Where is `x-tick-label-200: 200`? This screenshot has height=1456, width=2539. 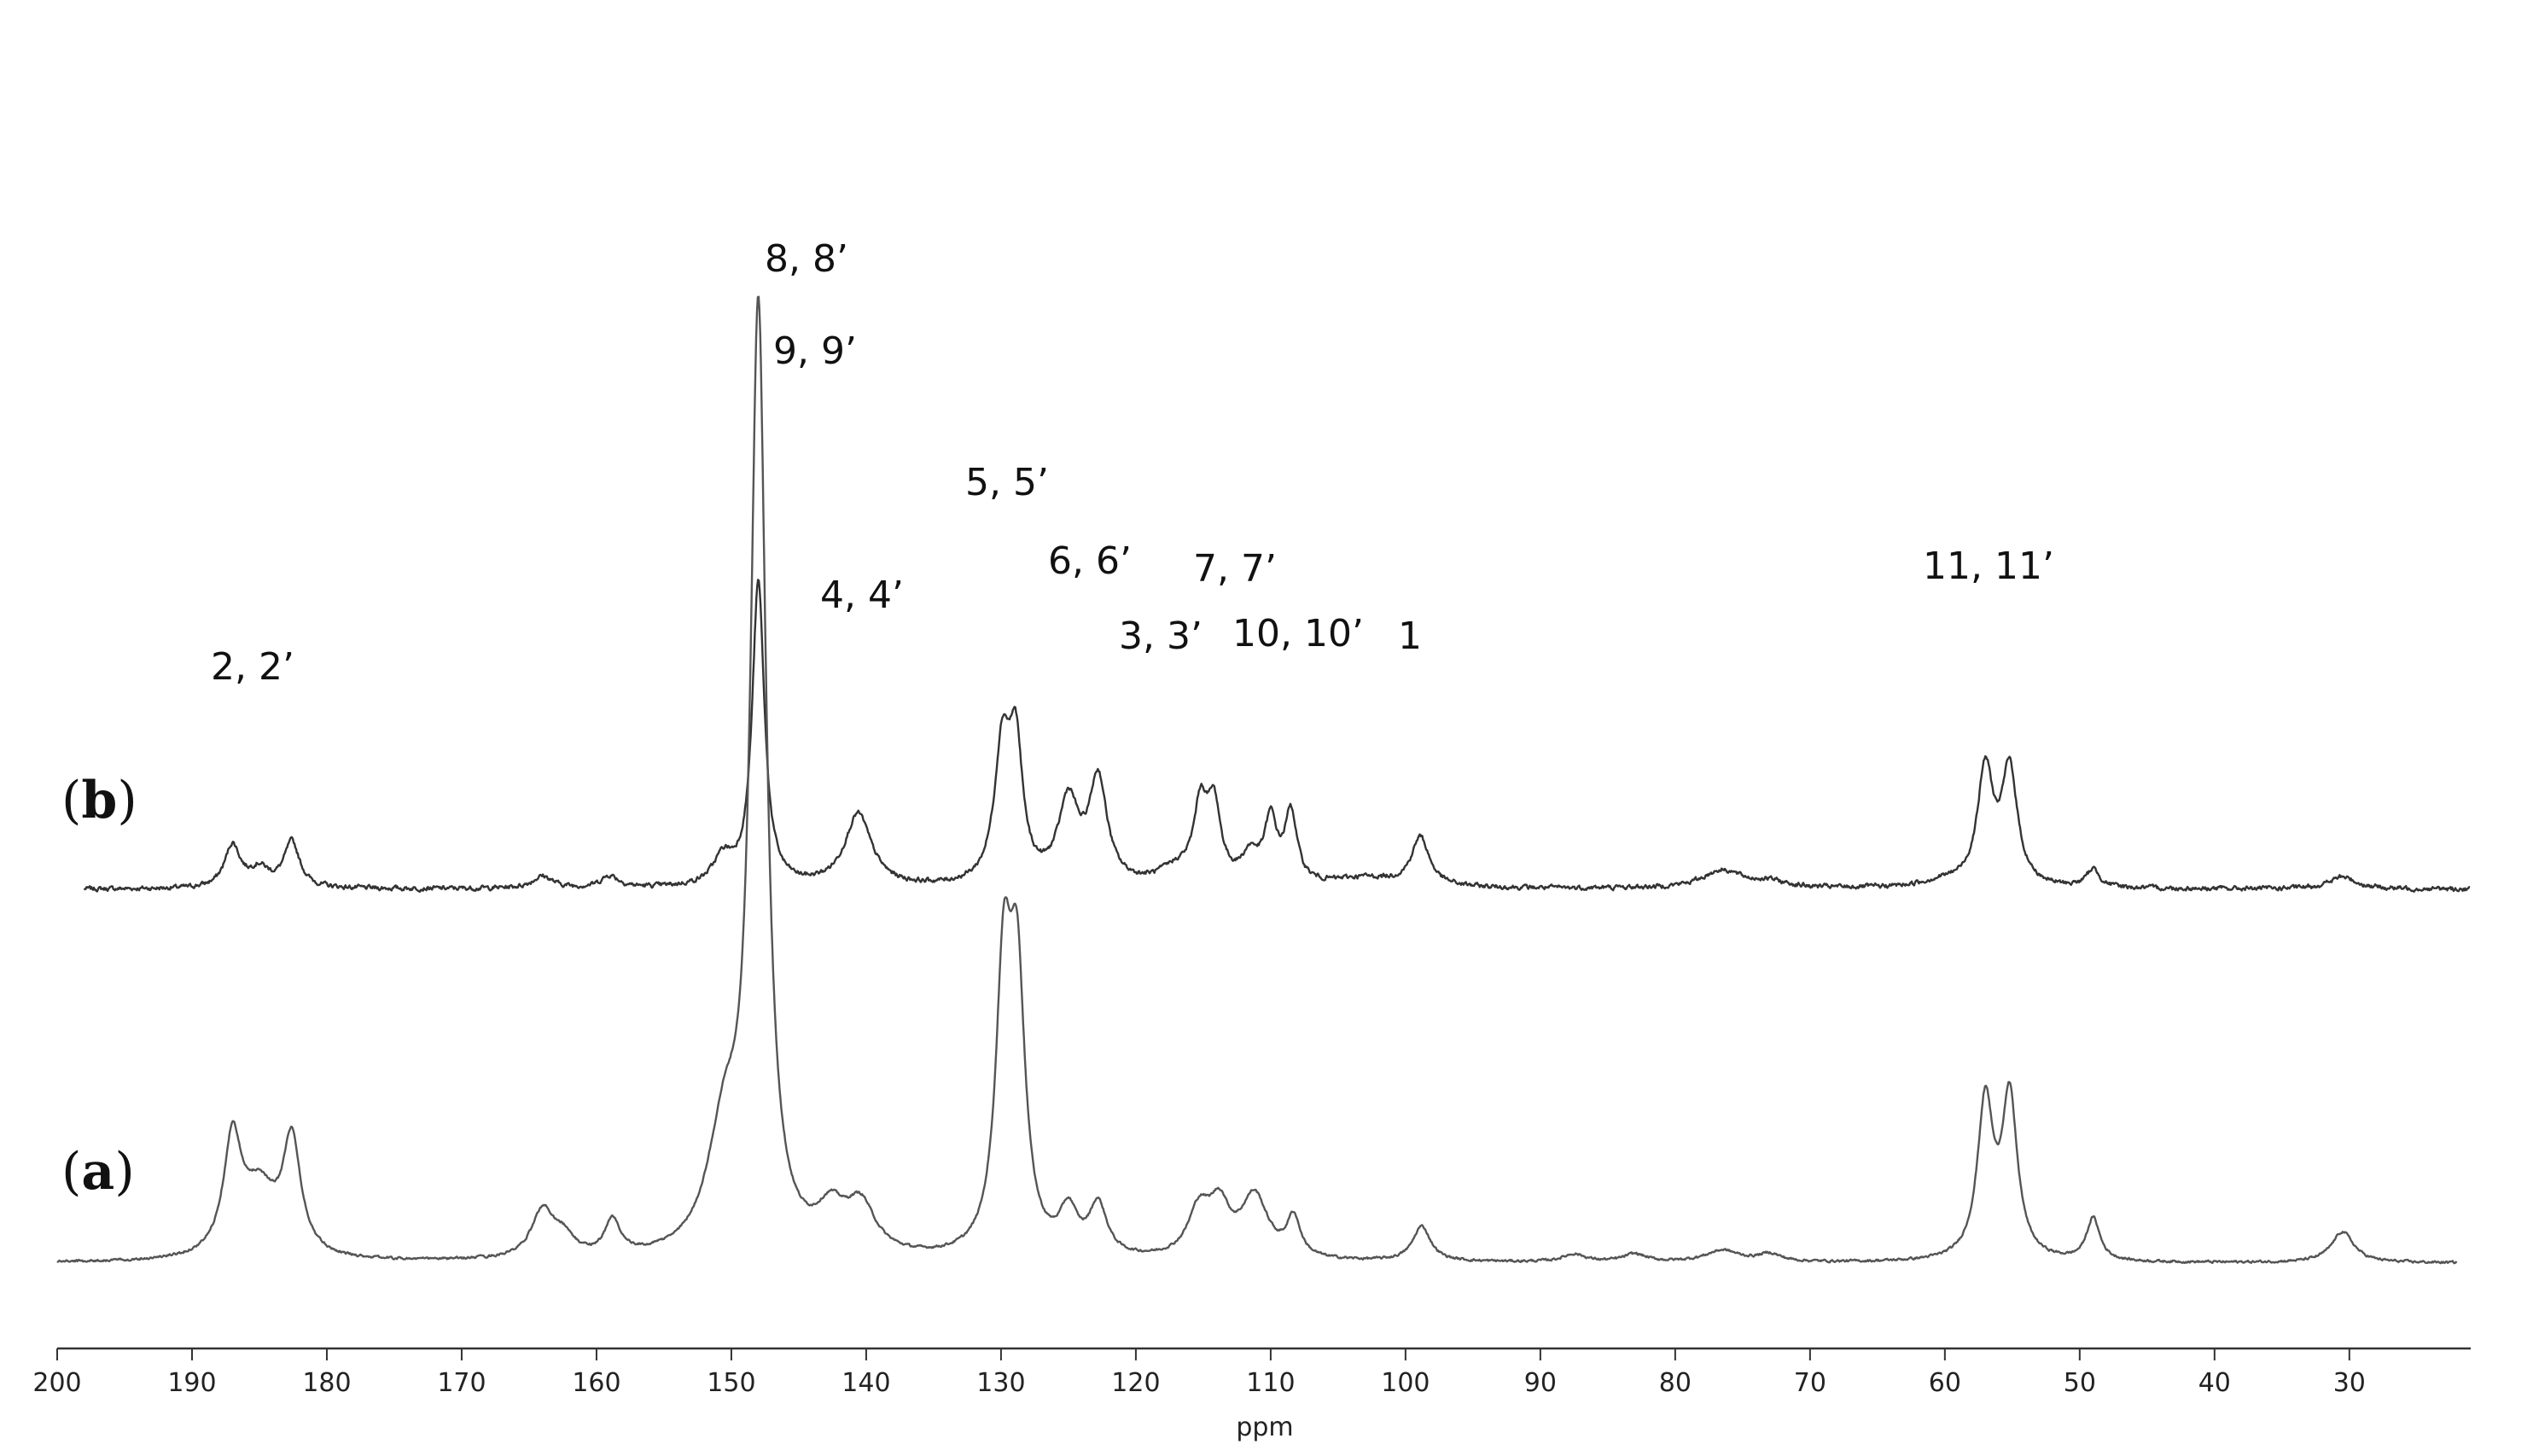 x-tick-label-200: 200 is located at coordinates (57, 1383).